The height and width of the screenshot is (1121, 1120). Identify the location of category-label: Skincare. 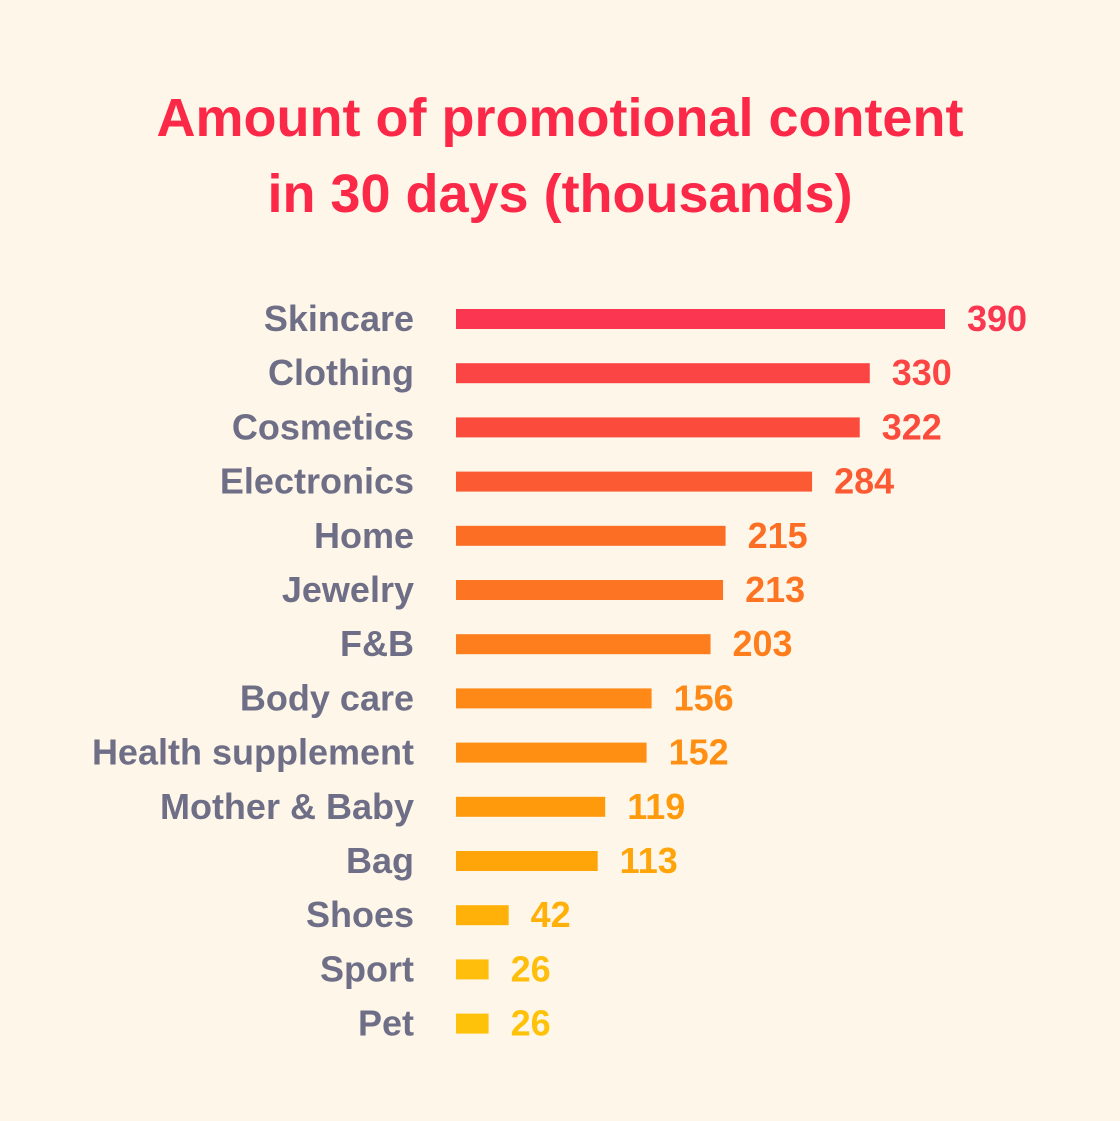
(339, 318).